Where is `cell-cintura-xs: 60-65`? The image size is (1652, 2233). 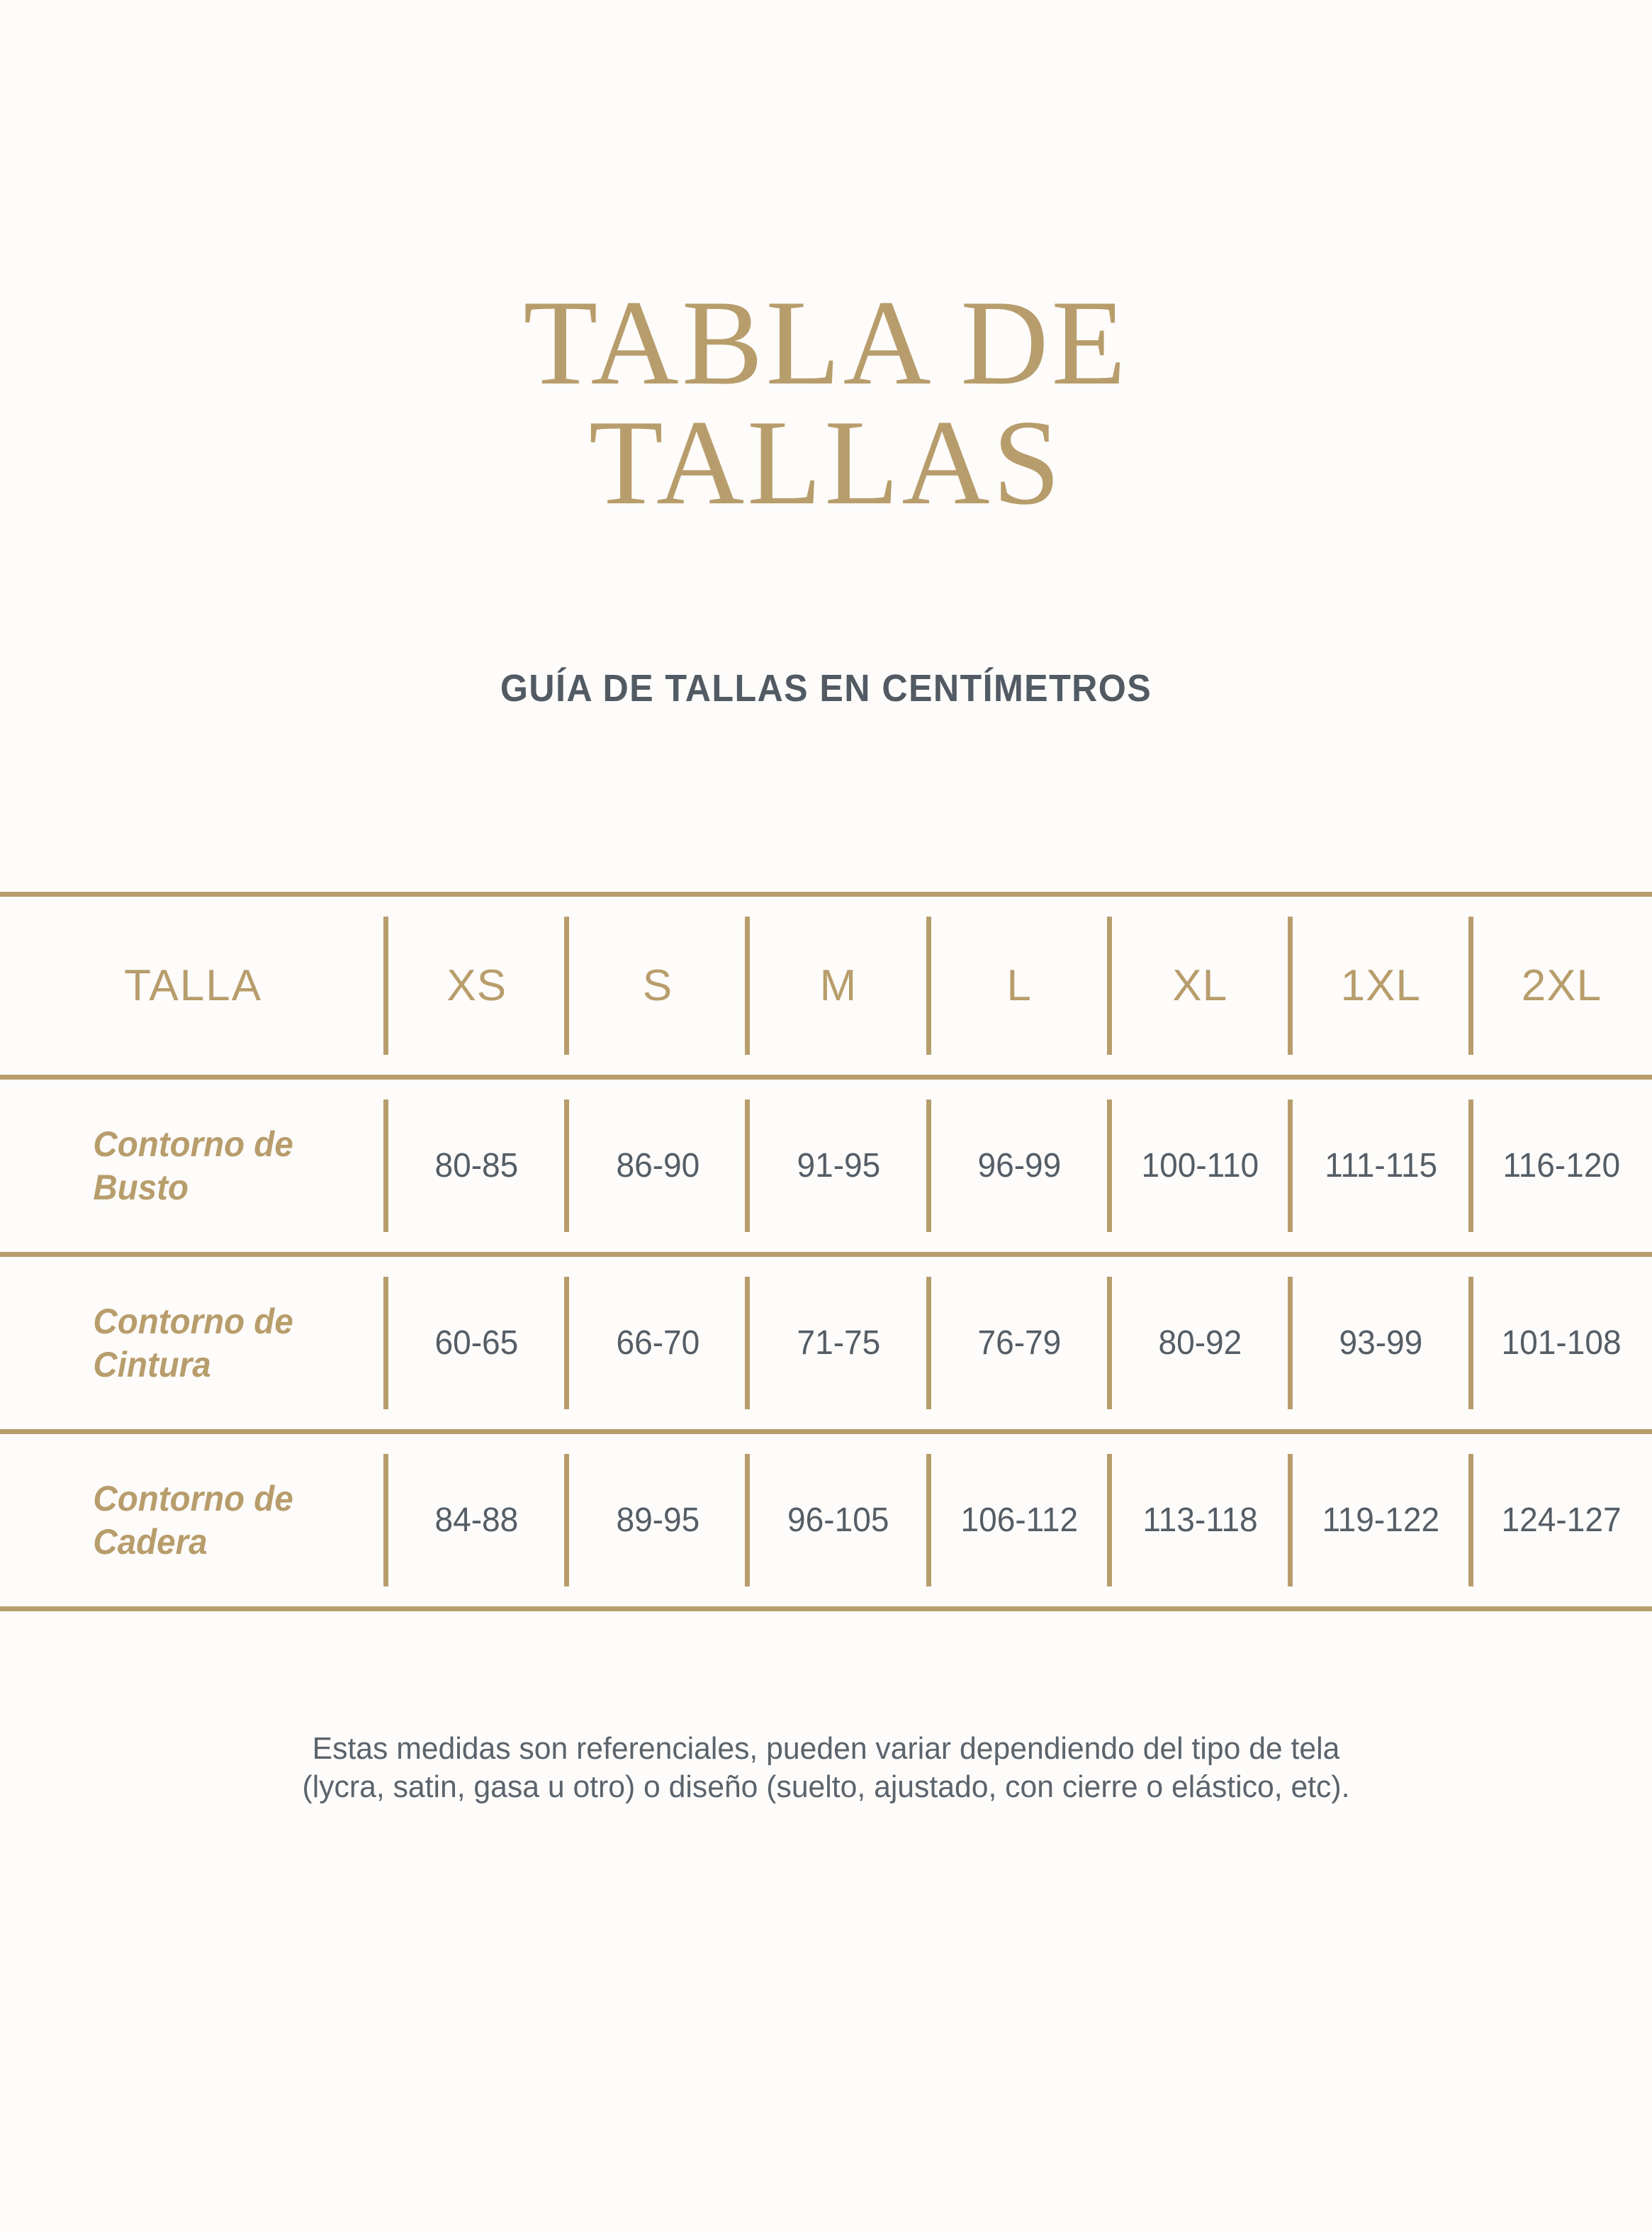
cell-cintura-xs: 60-65 is located at coordinates (476, 1342).